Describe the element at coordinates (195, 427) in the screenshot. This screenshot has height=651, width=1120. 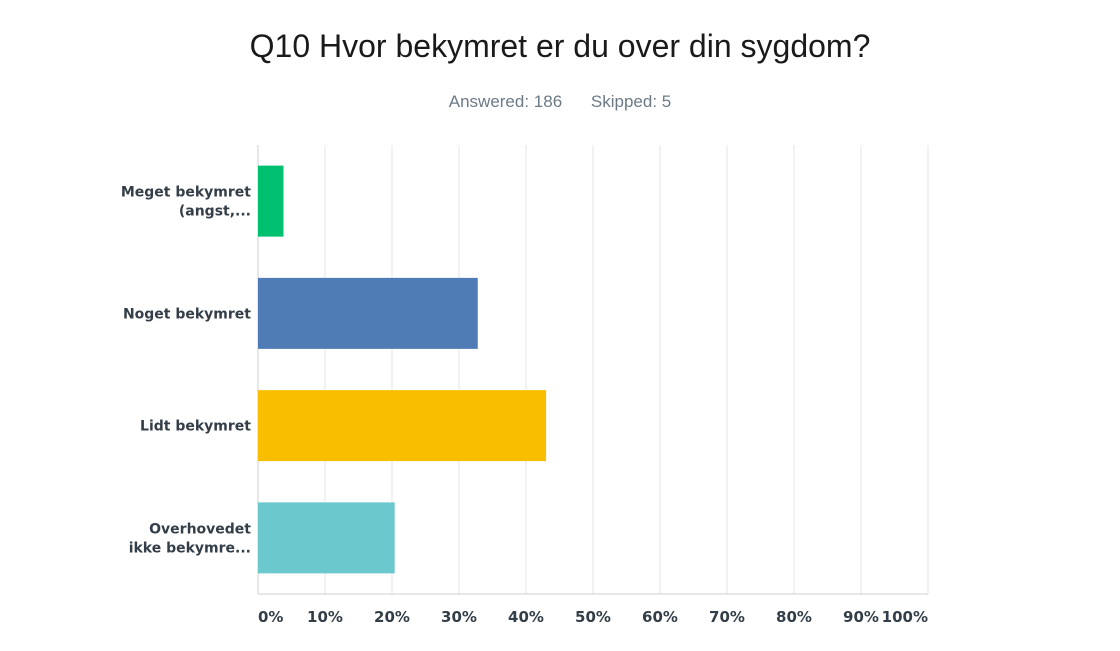
I see `category-label: Lidt bekymret` at that location.